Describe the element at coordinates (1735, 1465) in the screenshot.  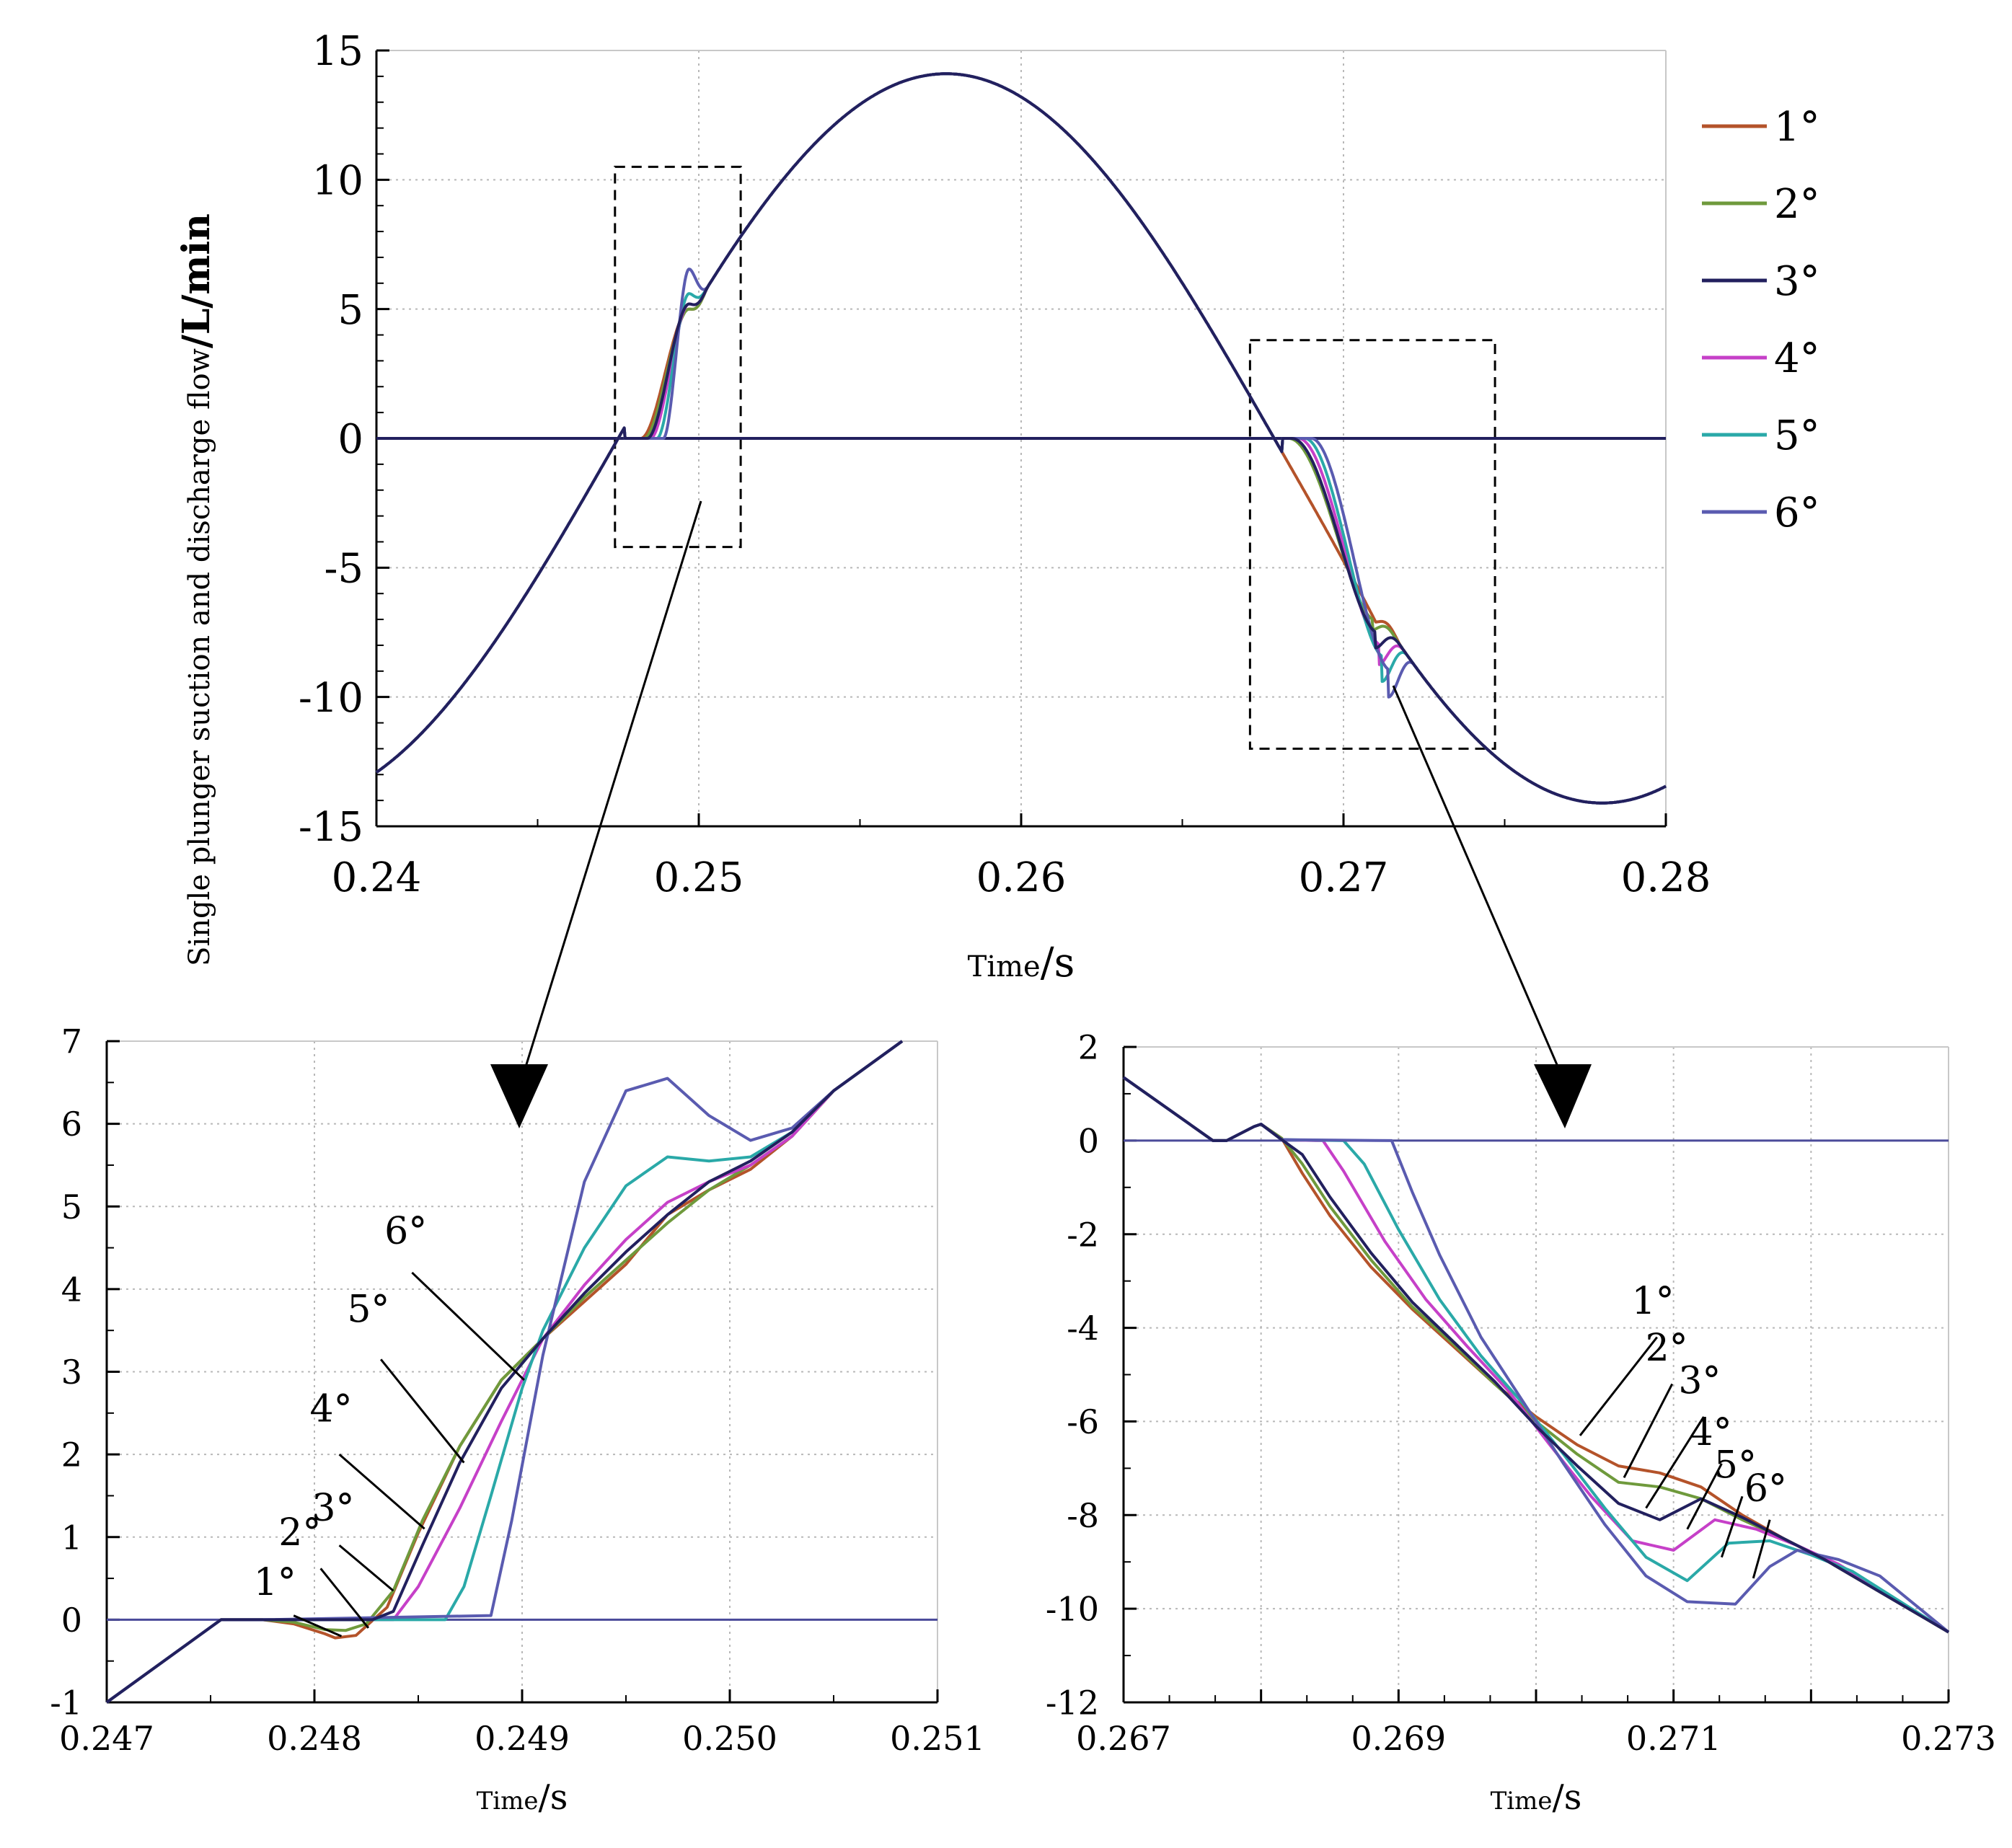
I see `zoom-right-annotation-label-5: 5°` at that location.